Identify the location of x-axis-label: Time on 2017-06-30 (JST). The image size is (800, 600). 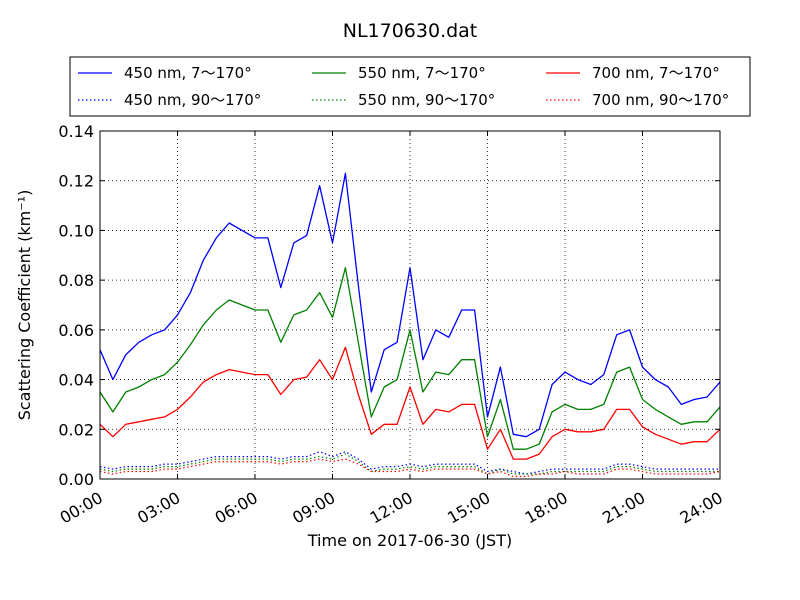
(409, 540).